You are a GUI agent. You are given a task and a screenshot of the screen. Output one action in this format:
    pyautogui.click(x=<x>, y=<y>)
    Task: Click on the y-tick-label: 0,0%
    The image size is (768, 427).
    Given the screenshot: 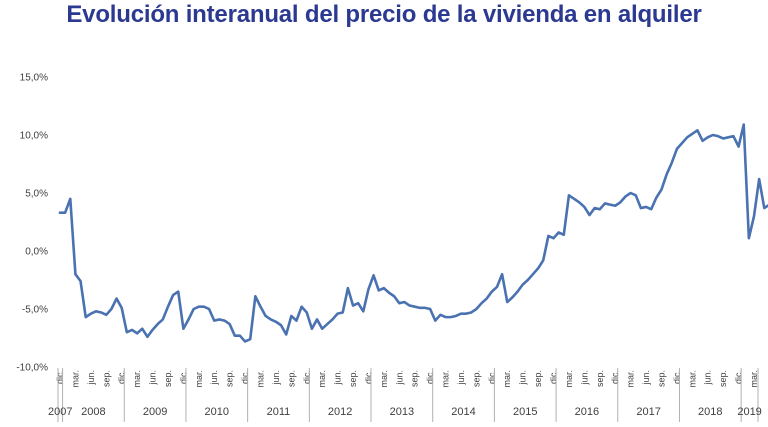 What is the action you would take?
    pyautogui.click(x=36, y=252)
    